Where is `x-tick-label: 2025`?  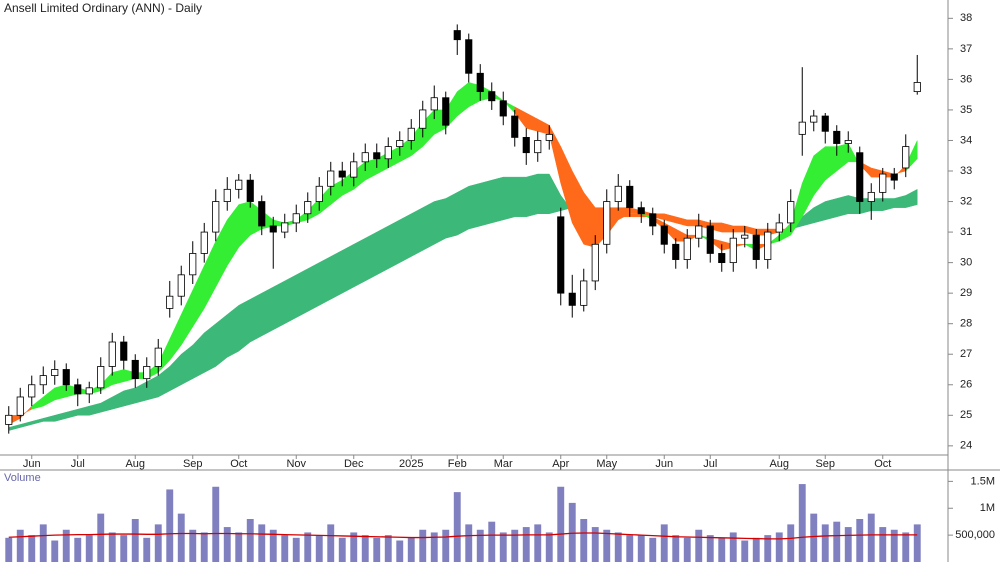
x-tick-label: 2025 is located at coordinates (411, 464).